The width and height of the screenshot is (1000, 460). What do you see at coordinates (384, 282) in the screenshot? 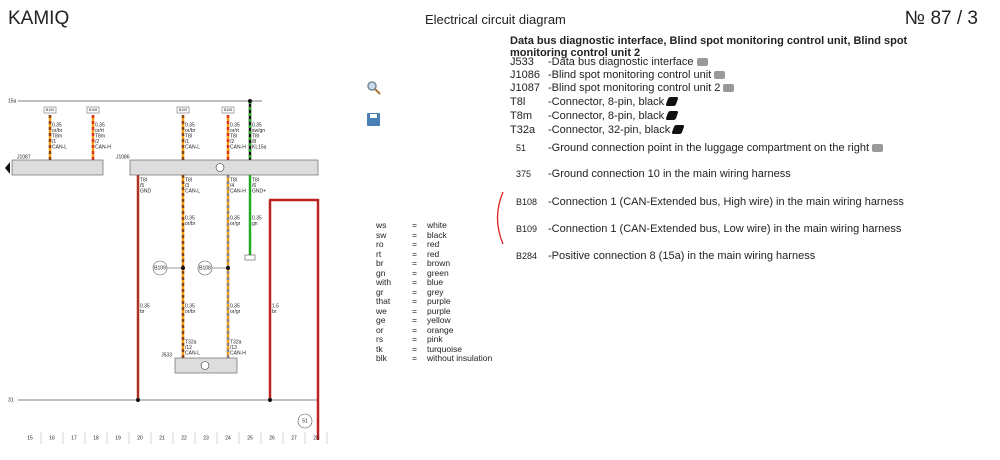
I see `color-code: with` at bounding box center [384, 282].